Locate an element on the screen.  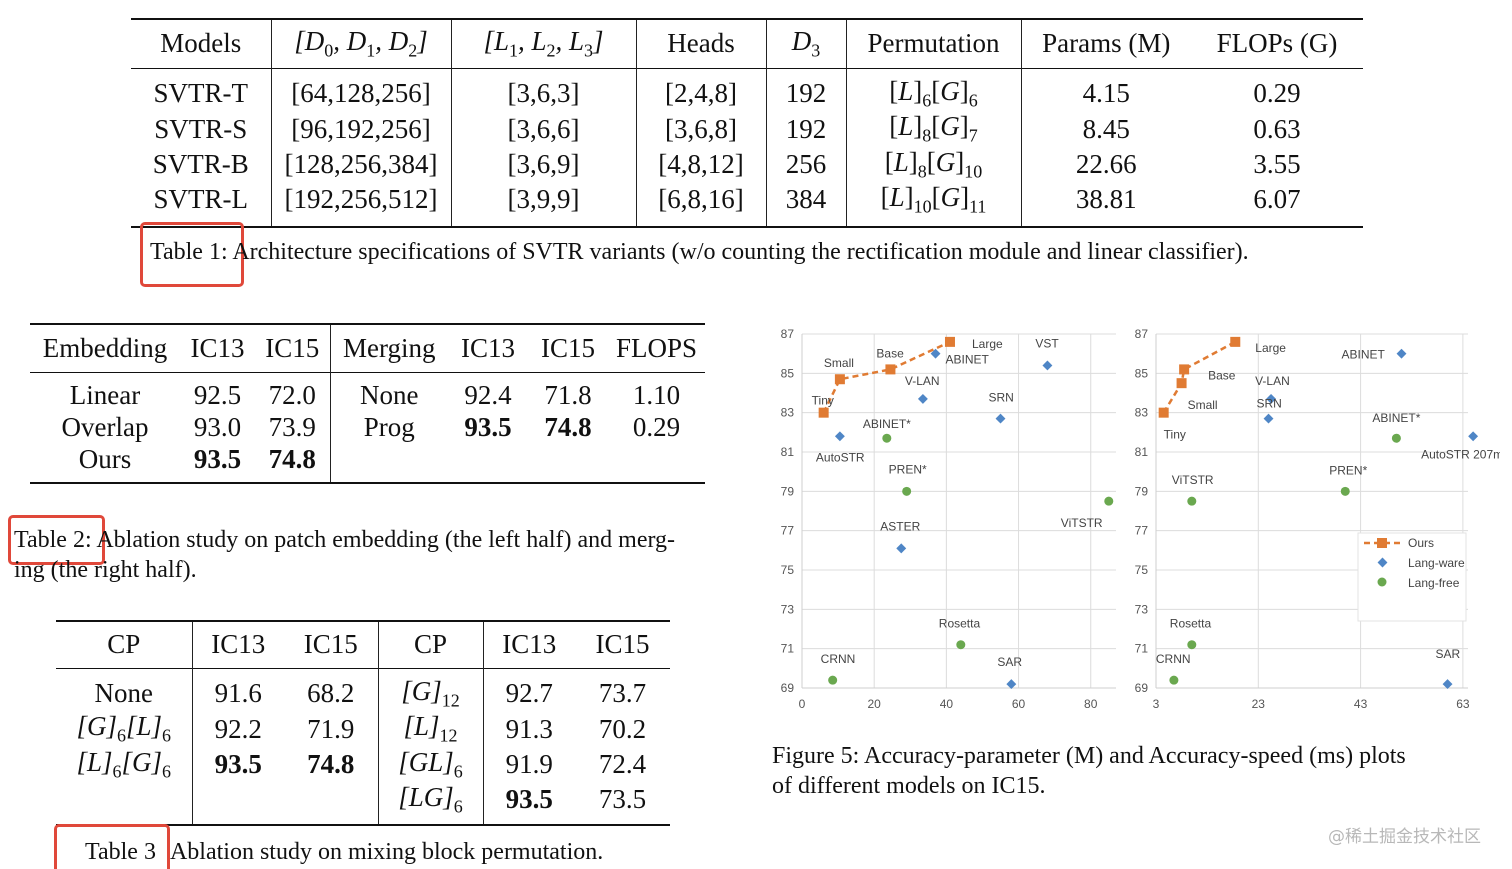
cell-params: 8.45 is located at coordinates (1106, 128).